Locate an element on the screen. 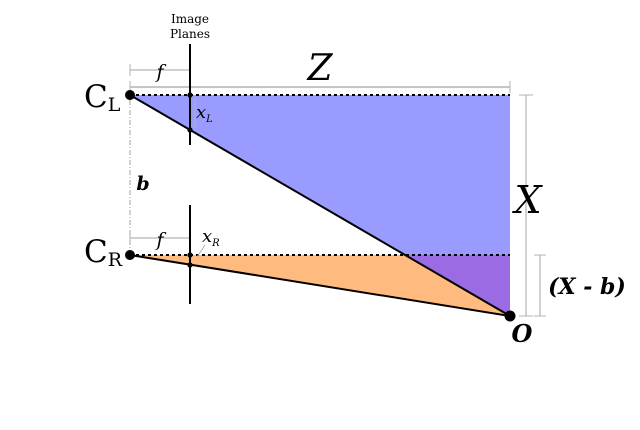  xr-leader-line is located at coordinates (201, 251).